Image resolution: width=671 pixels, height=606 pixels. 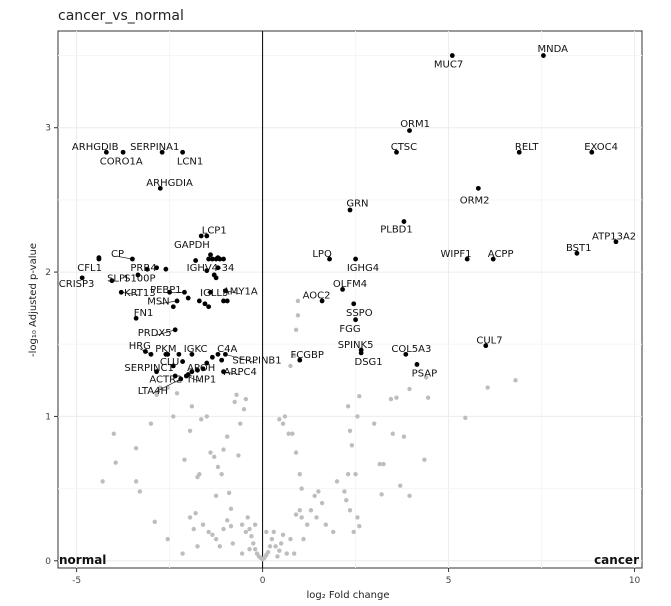 I want to click on gene-label-coro1a: CORO1A, so click(x=121, y=161).